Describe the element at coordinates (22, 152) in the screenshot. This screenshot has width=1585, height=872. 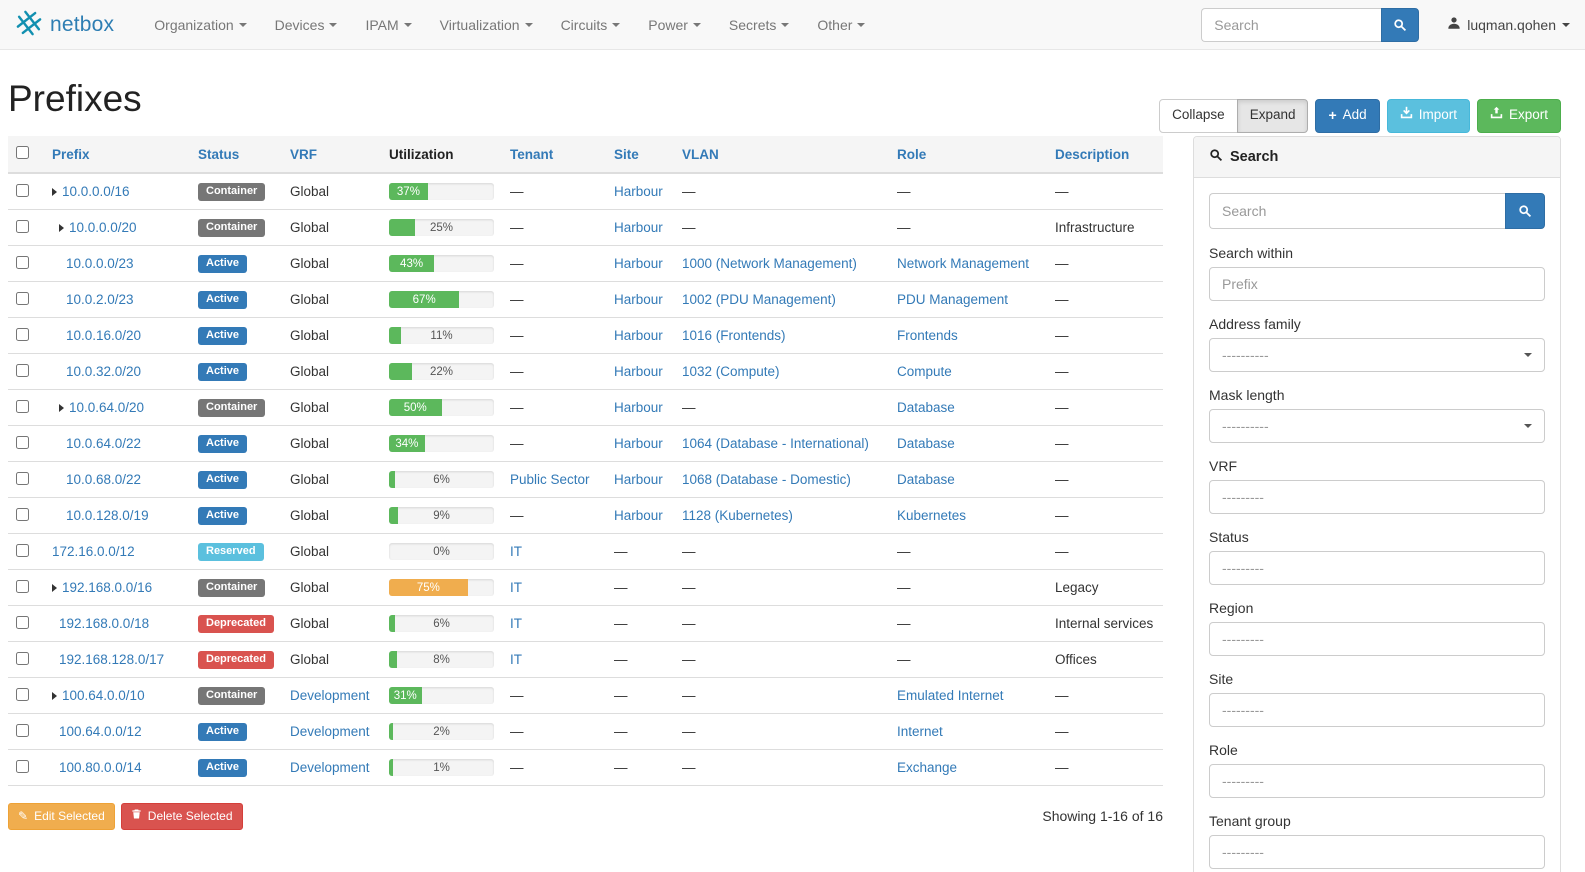
I see `select-all-checkbox` at that location.